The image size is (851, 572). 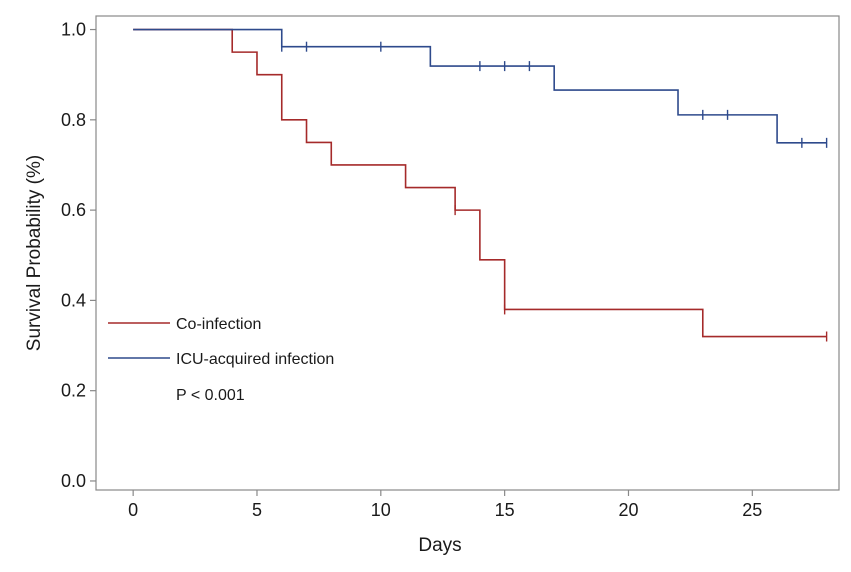 I want to click on y-tick-label: 0.0, so click(x=73, y=481).